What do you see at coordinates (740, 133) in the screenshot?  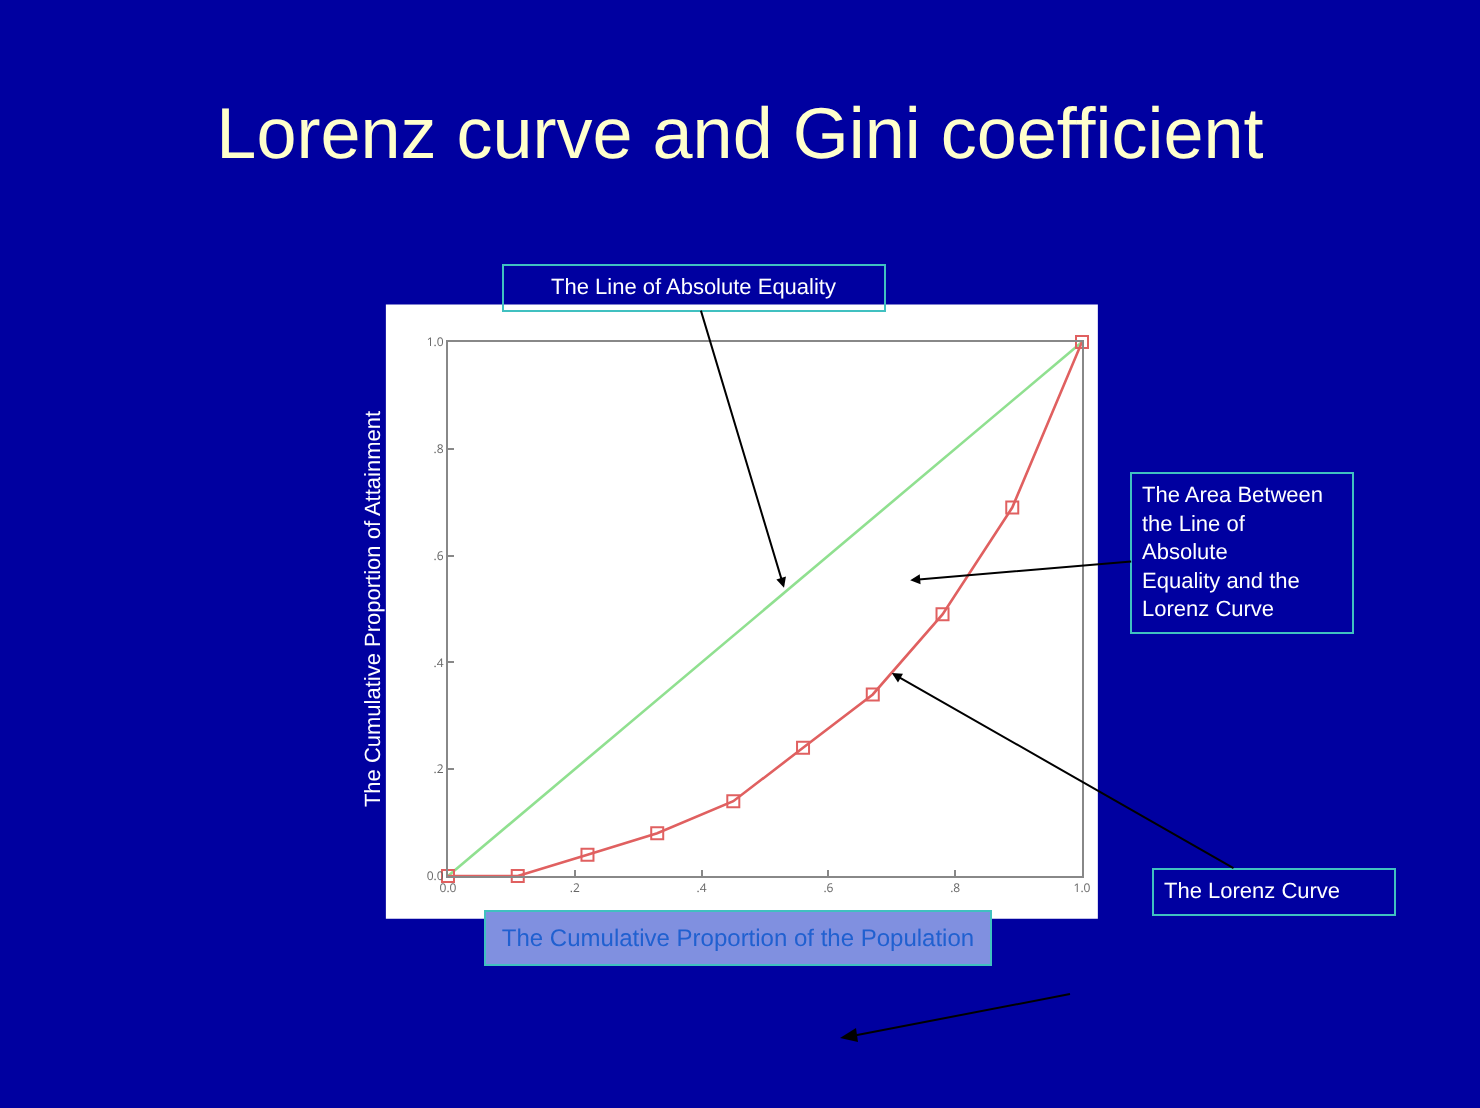 I see `chart-title: Lorenz curve and Gini coefficient` at bounding box center [740, 133].